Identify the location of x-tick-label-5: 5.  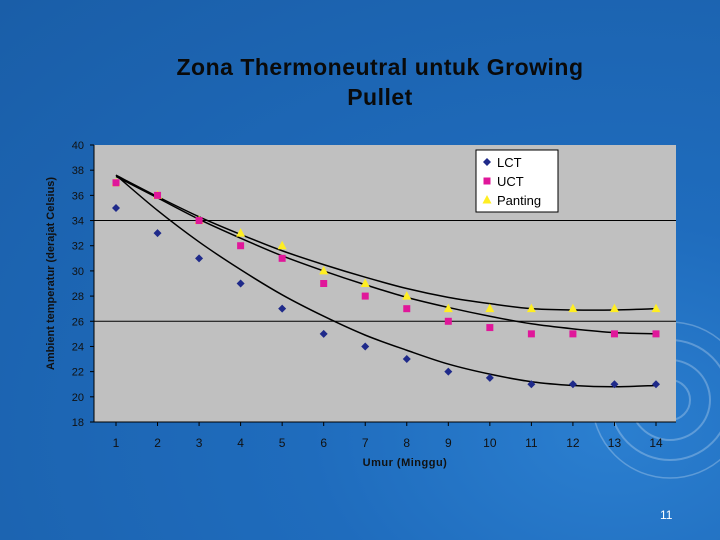
(282, 443).